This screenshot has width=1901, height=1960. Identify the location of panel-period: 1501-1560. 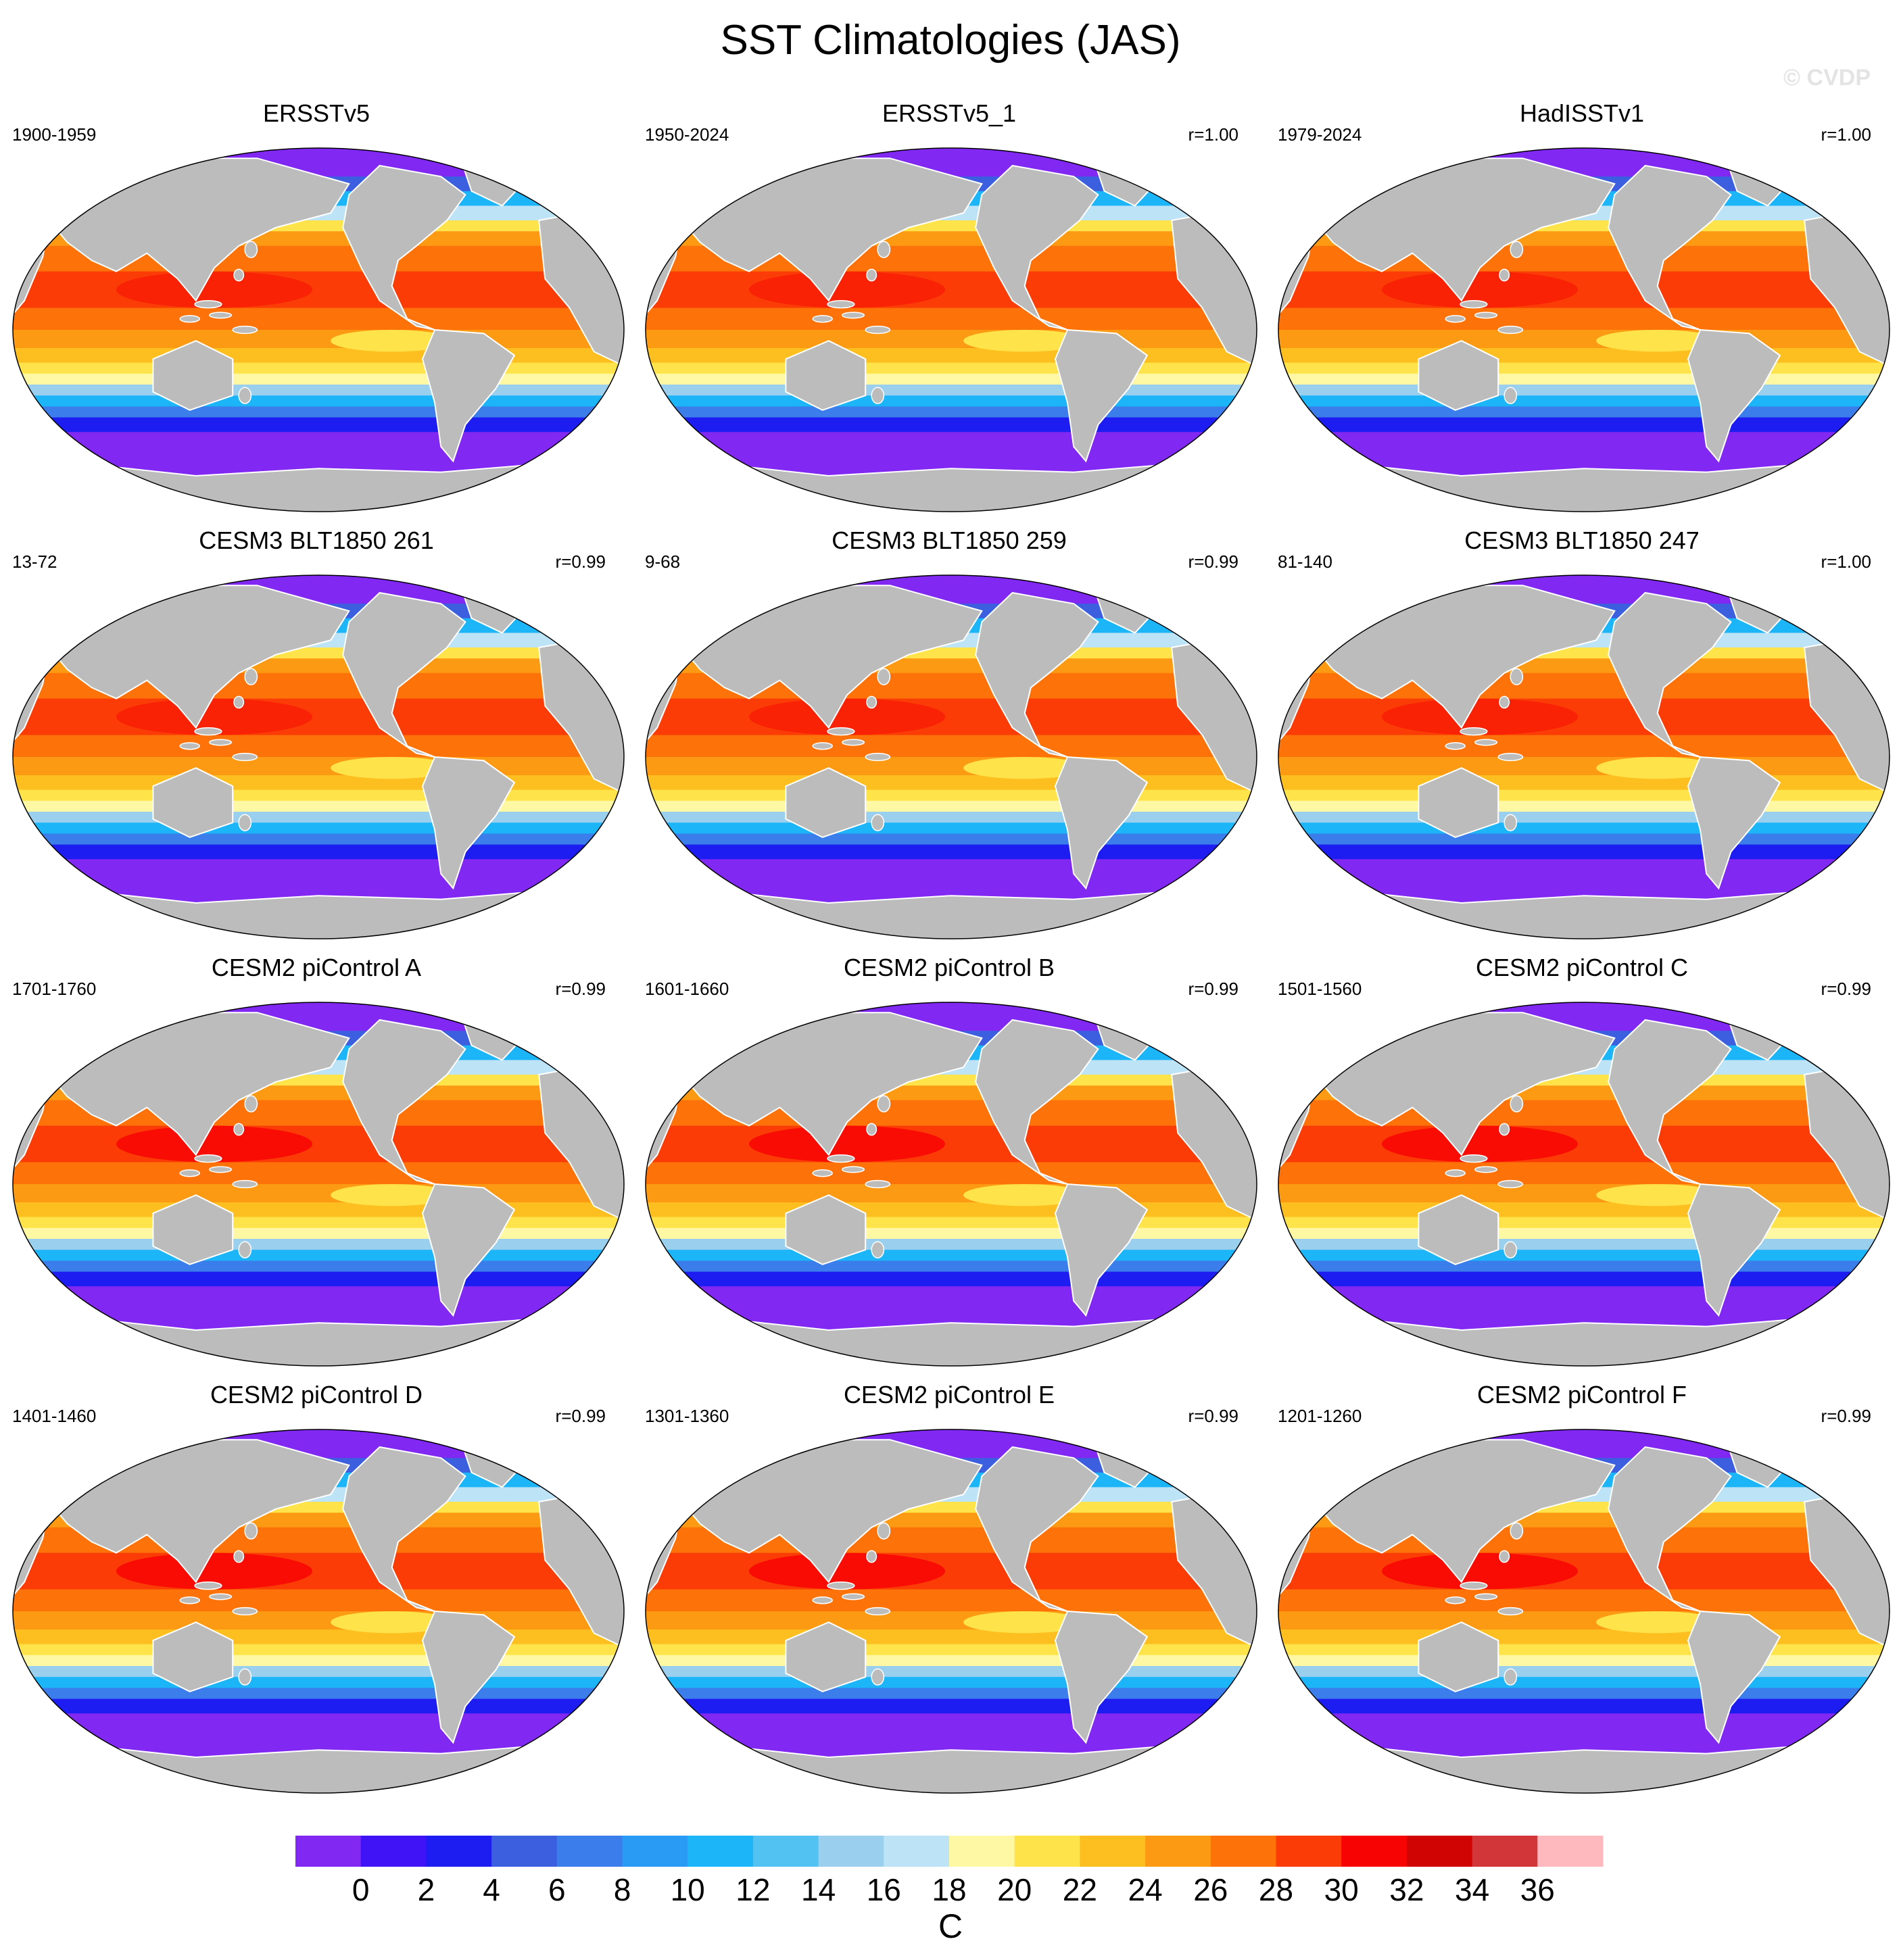
(1320, 989).